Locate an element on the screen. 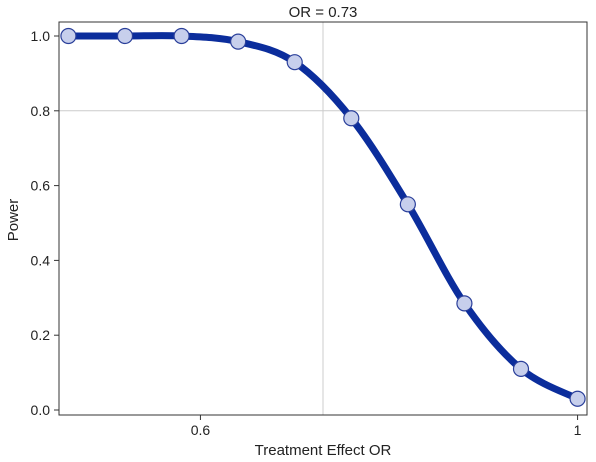 The height and width of the screenshot is (462, 596). y-tick-label: 0.8 is located at coordinates (41, 111).